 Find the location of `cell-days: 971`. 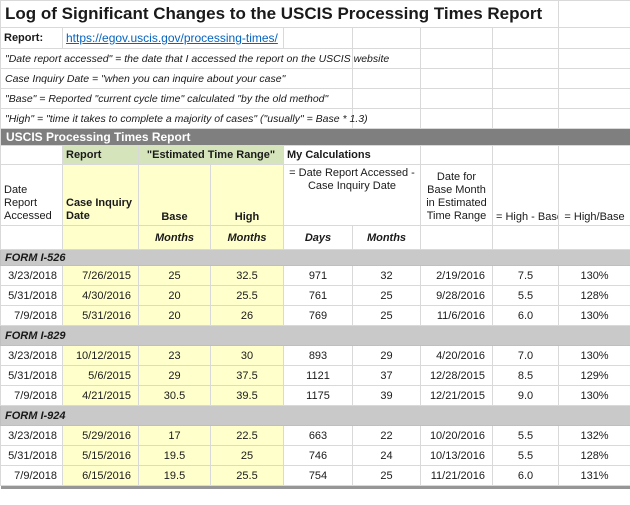

cell-days: 971 is located at coordinates (318, 275).